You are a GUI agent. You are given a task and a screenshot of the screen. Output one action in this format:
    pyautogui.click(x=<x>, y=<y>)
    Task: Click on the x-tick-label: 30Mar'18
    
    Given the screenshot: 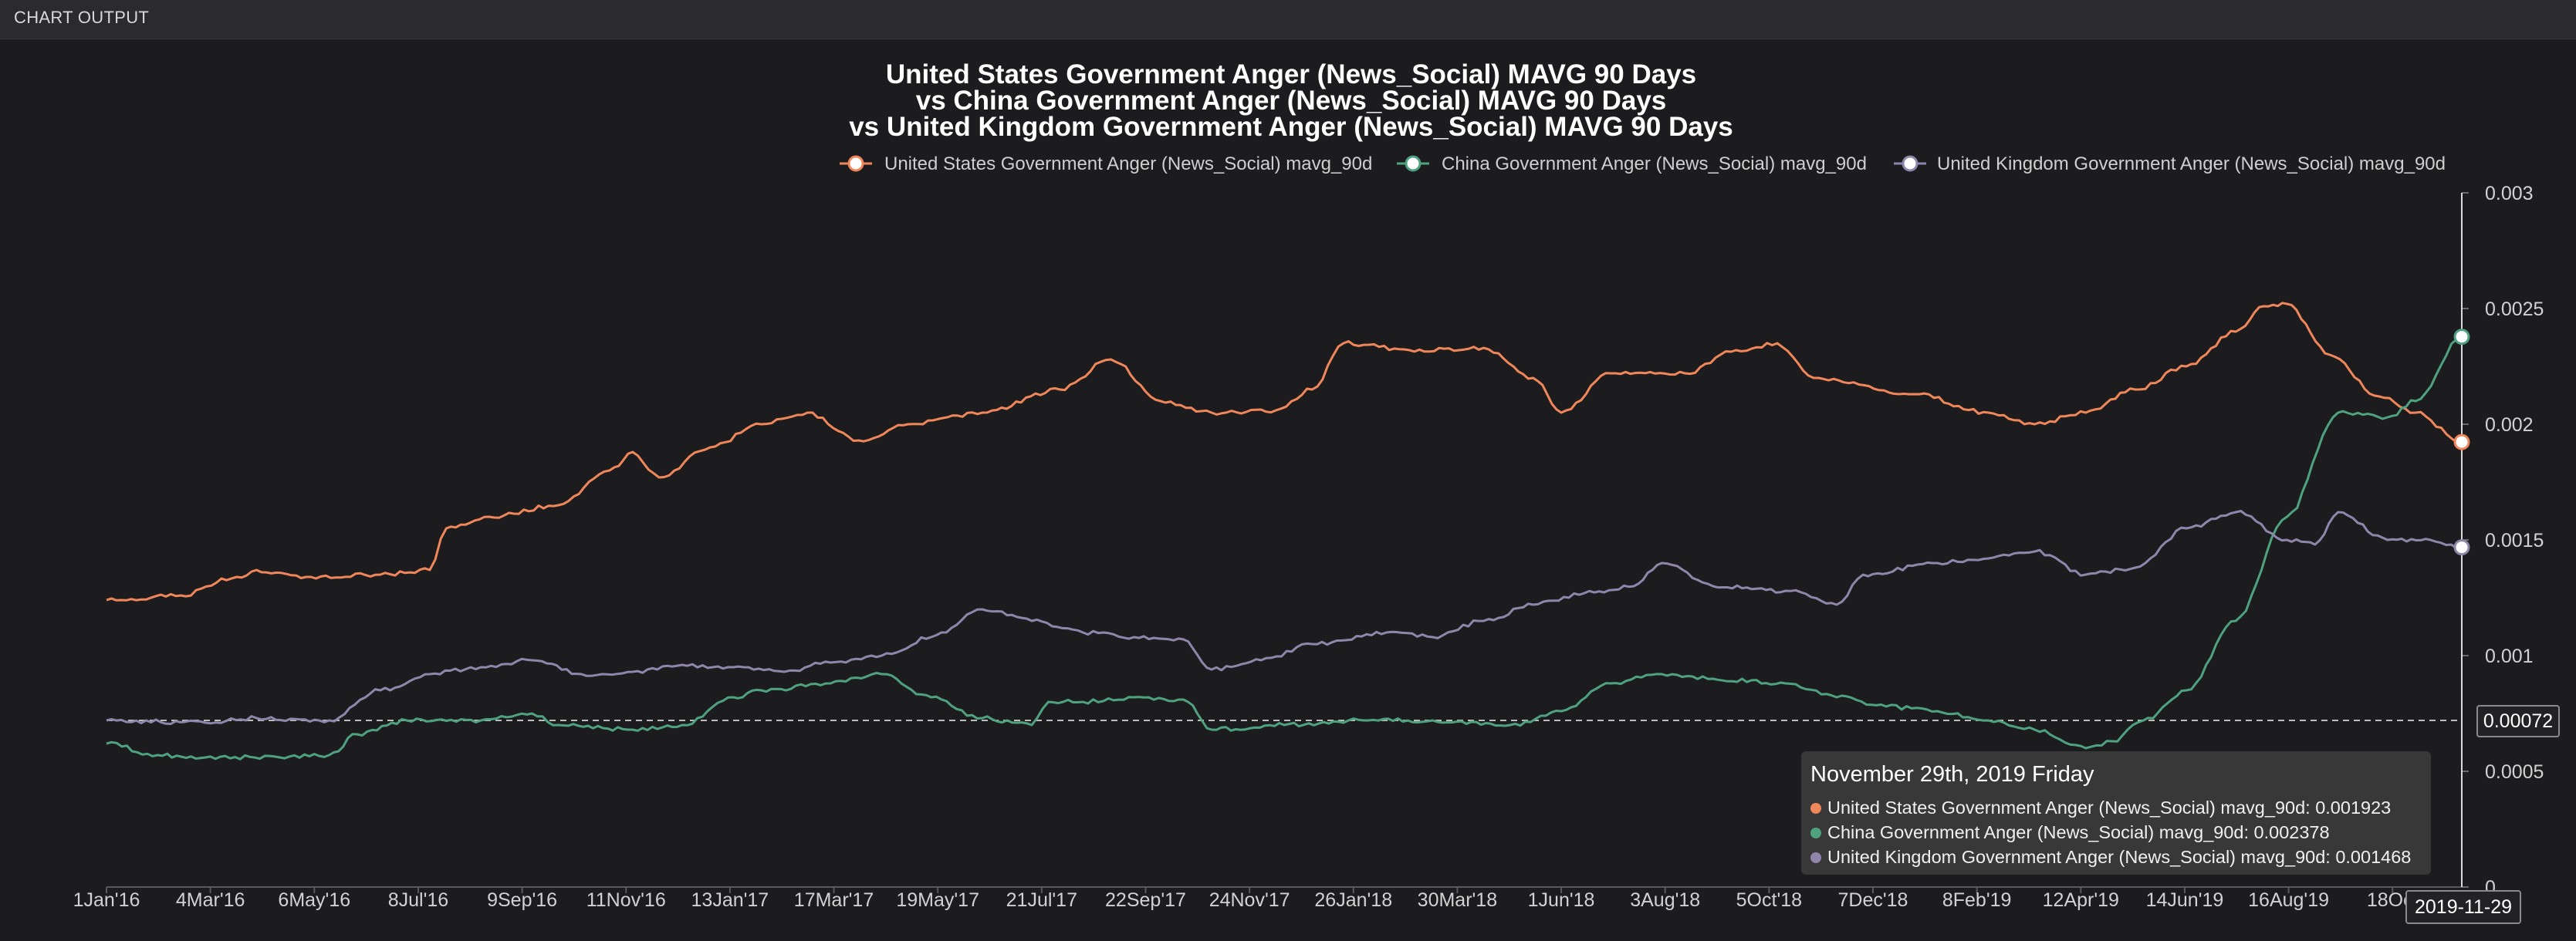 What is the action you would take?
    pyautogui.click(x=1457, y=900)
    